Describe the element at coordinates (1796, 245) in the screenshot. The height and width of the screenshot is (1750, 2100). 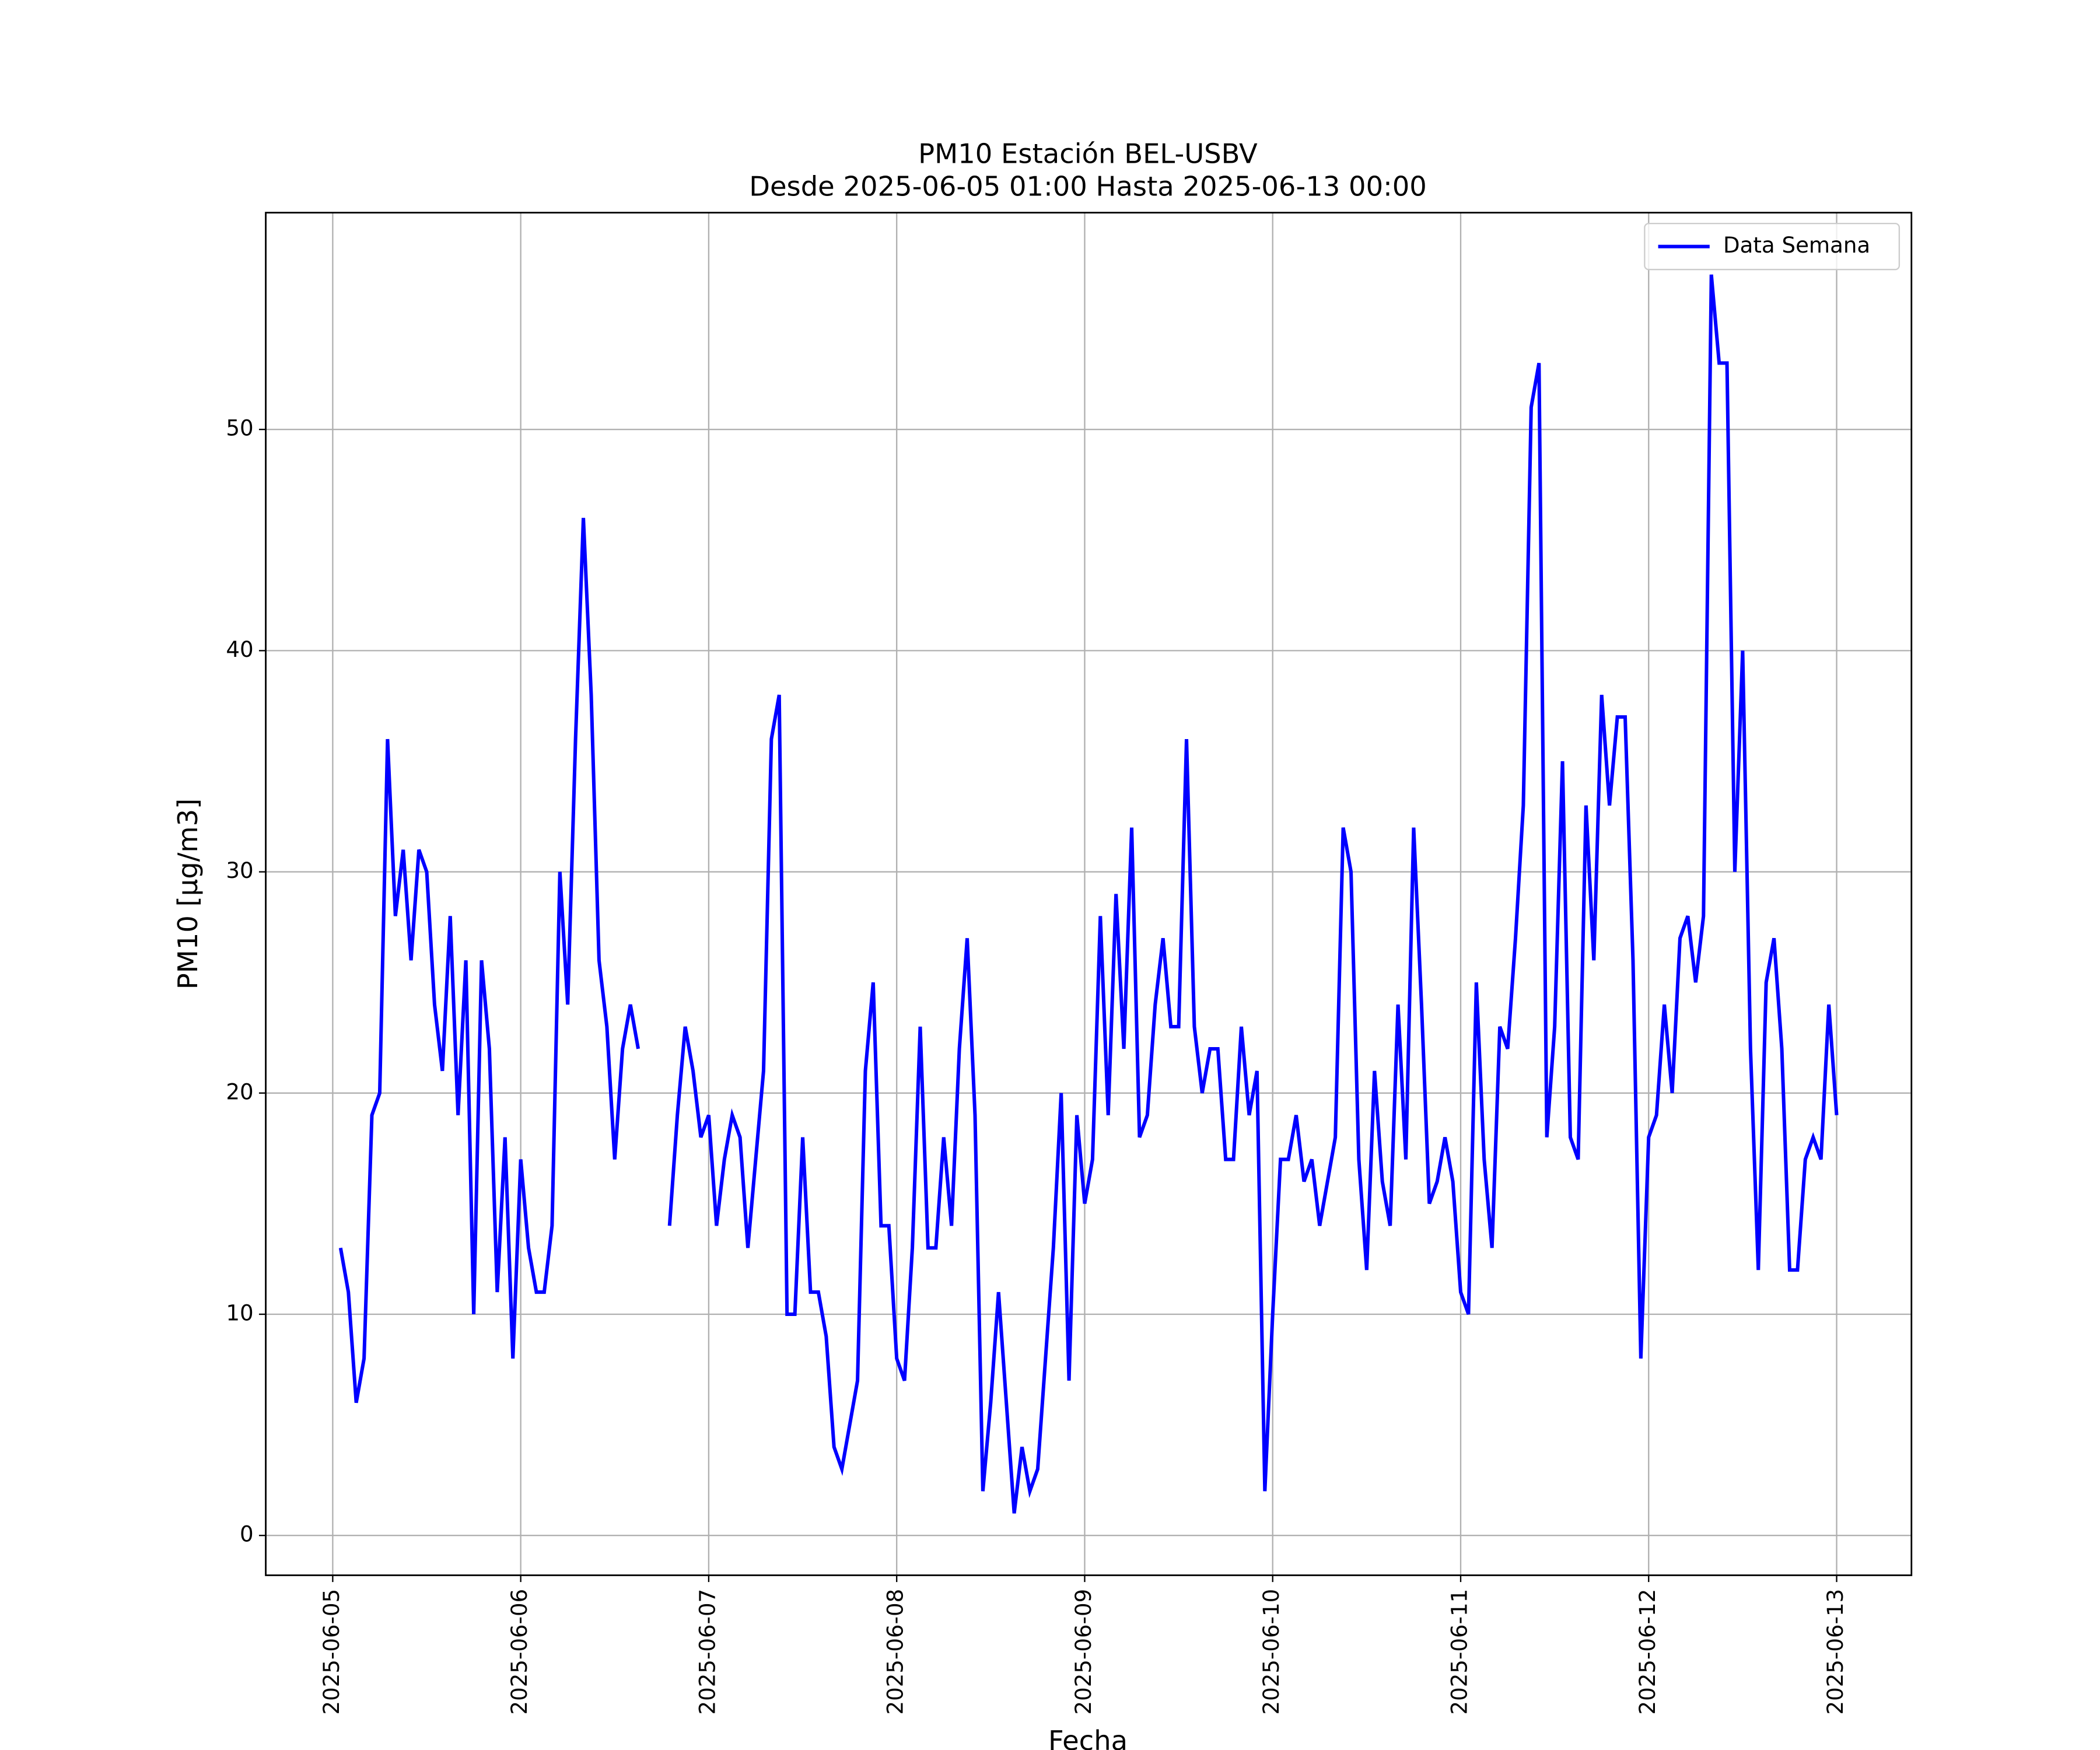
I see `legend-label: Data Semana` at that location.